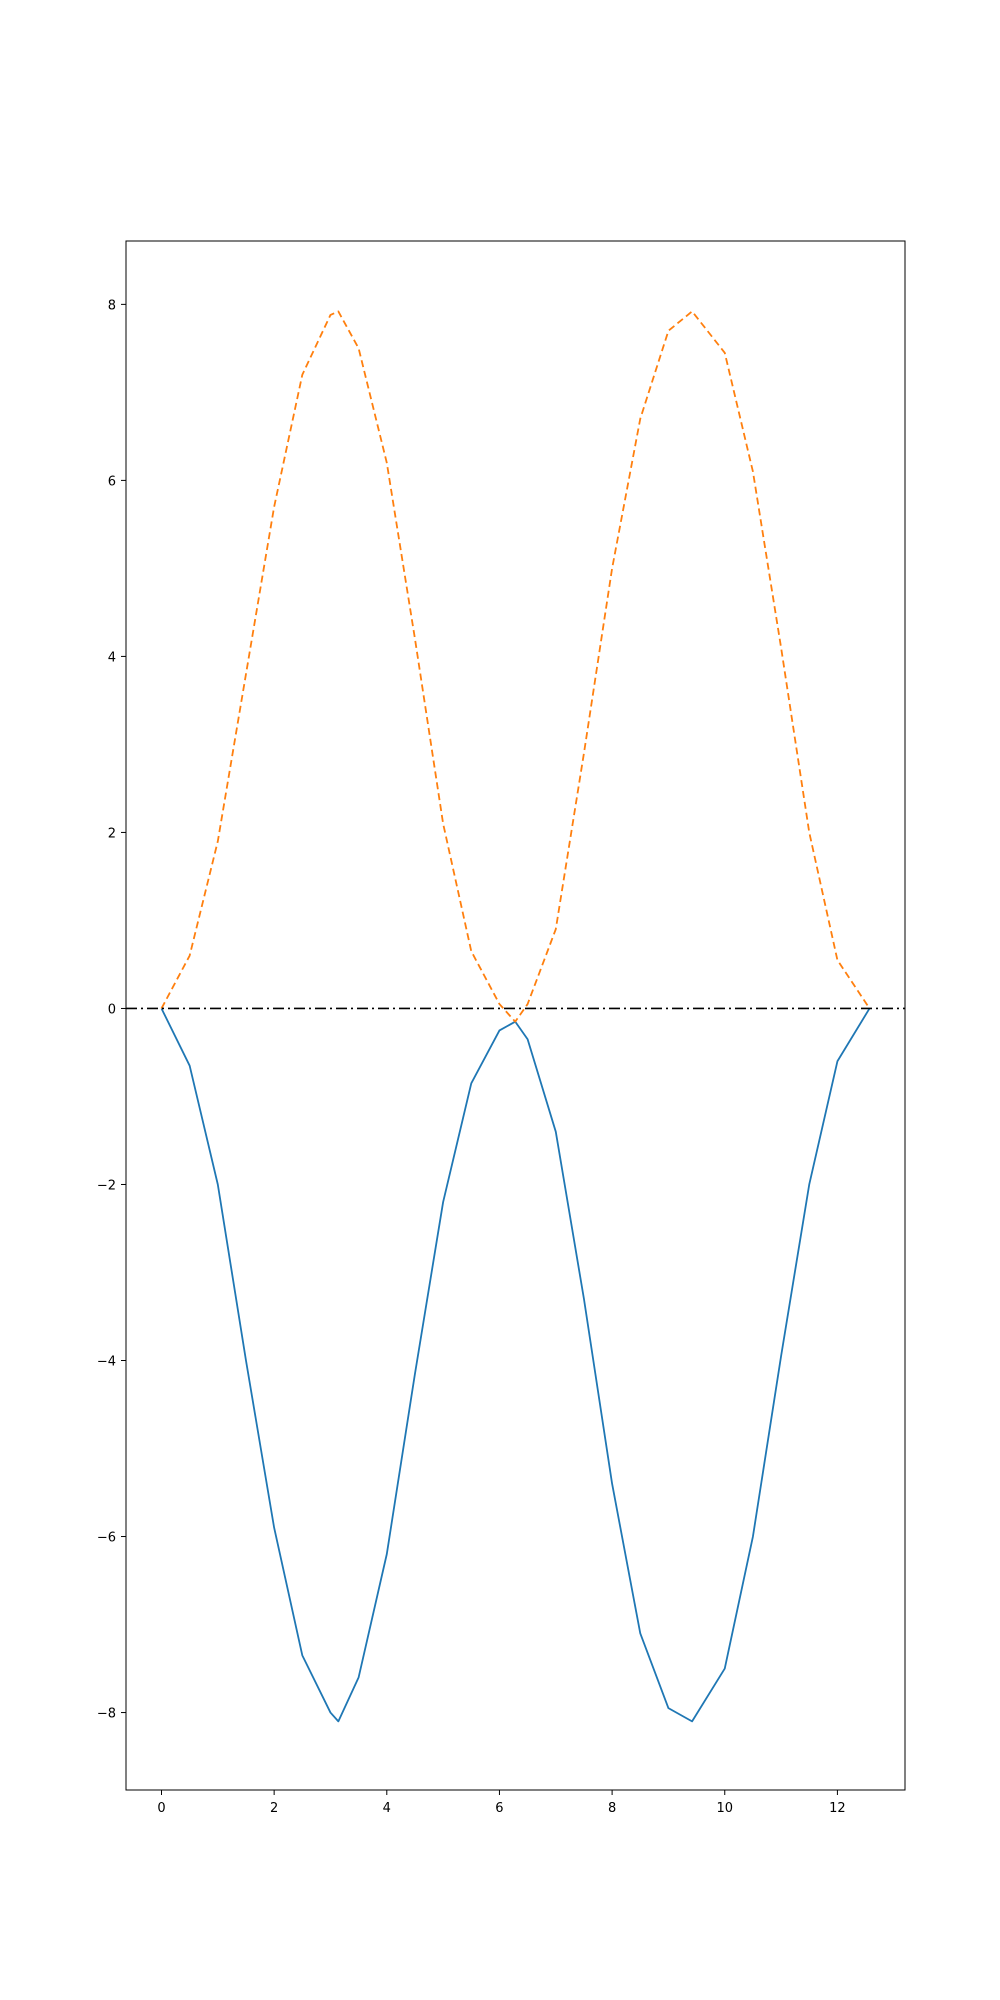 This screenshot has height=2000, width=1000. Describe the element at coordinates (112, 657) in the screenshot. I see `y-tick-label: 4` at that location.